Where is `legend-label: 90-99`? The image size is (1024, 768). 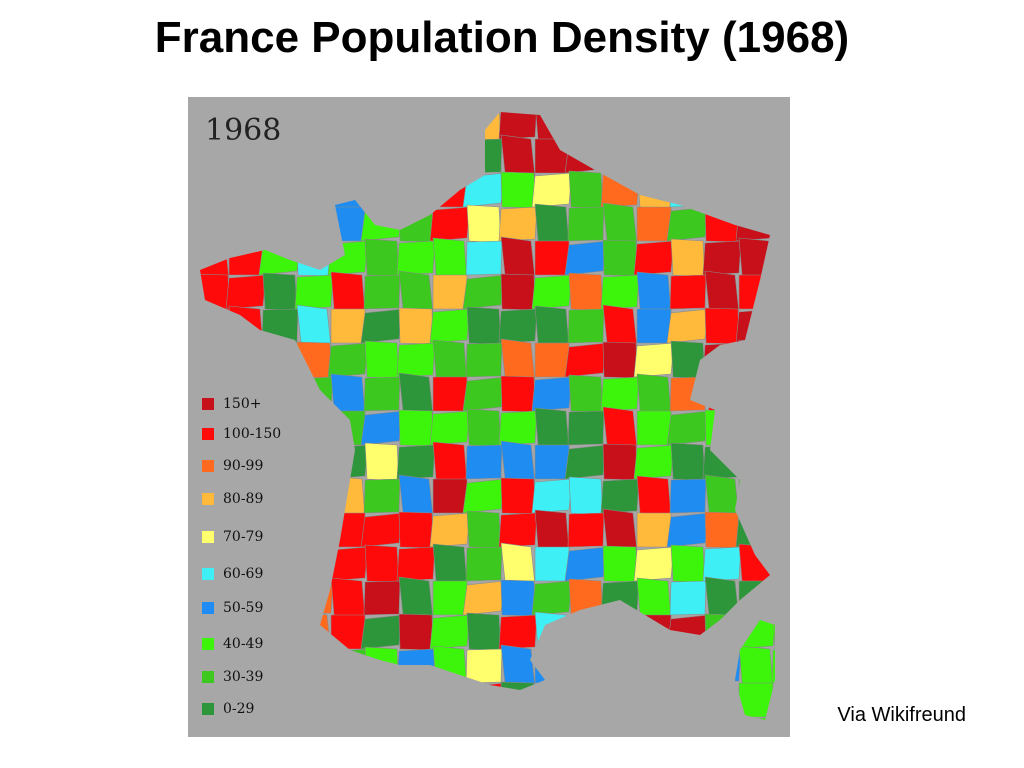 legend-label: 90-99 is located at coordinates (243, 466).